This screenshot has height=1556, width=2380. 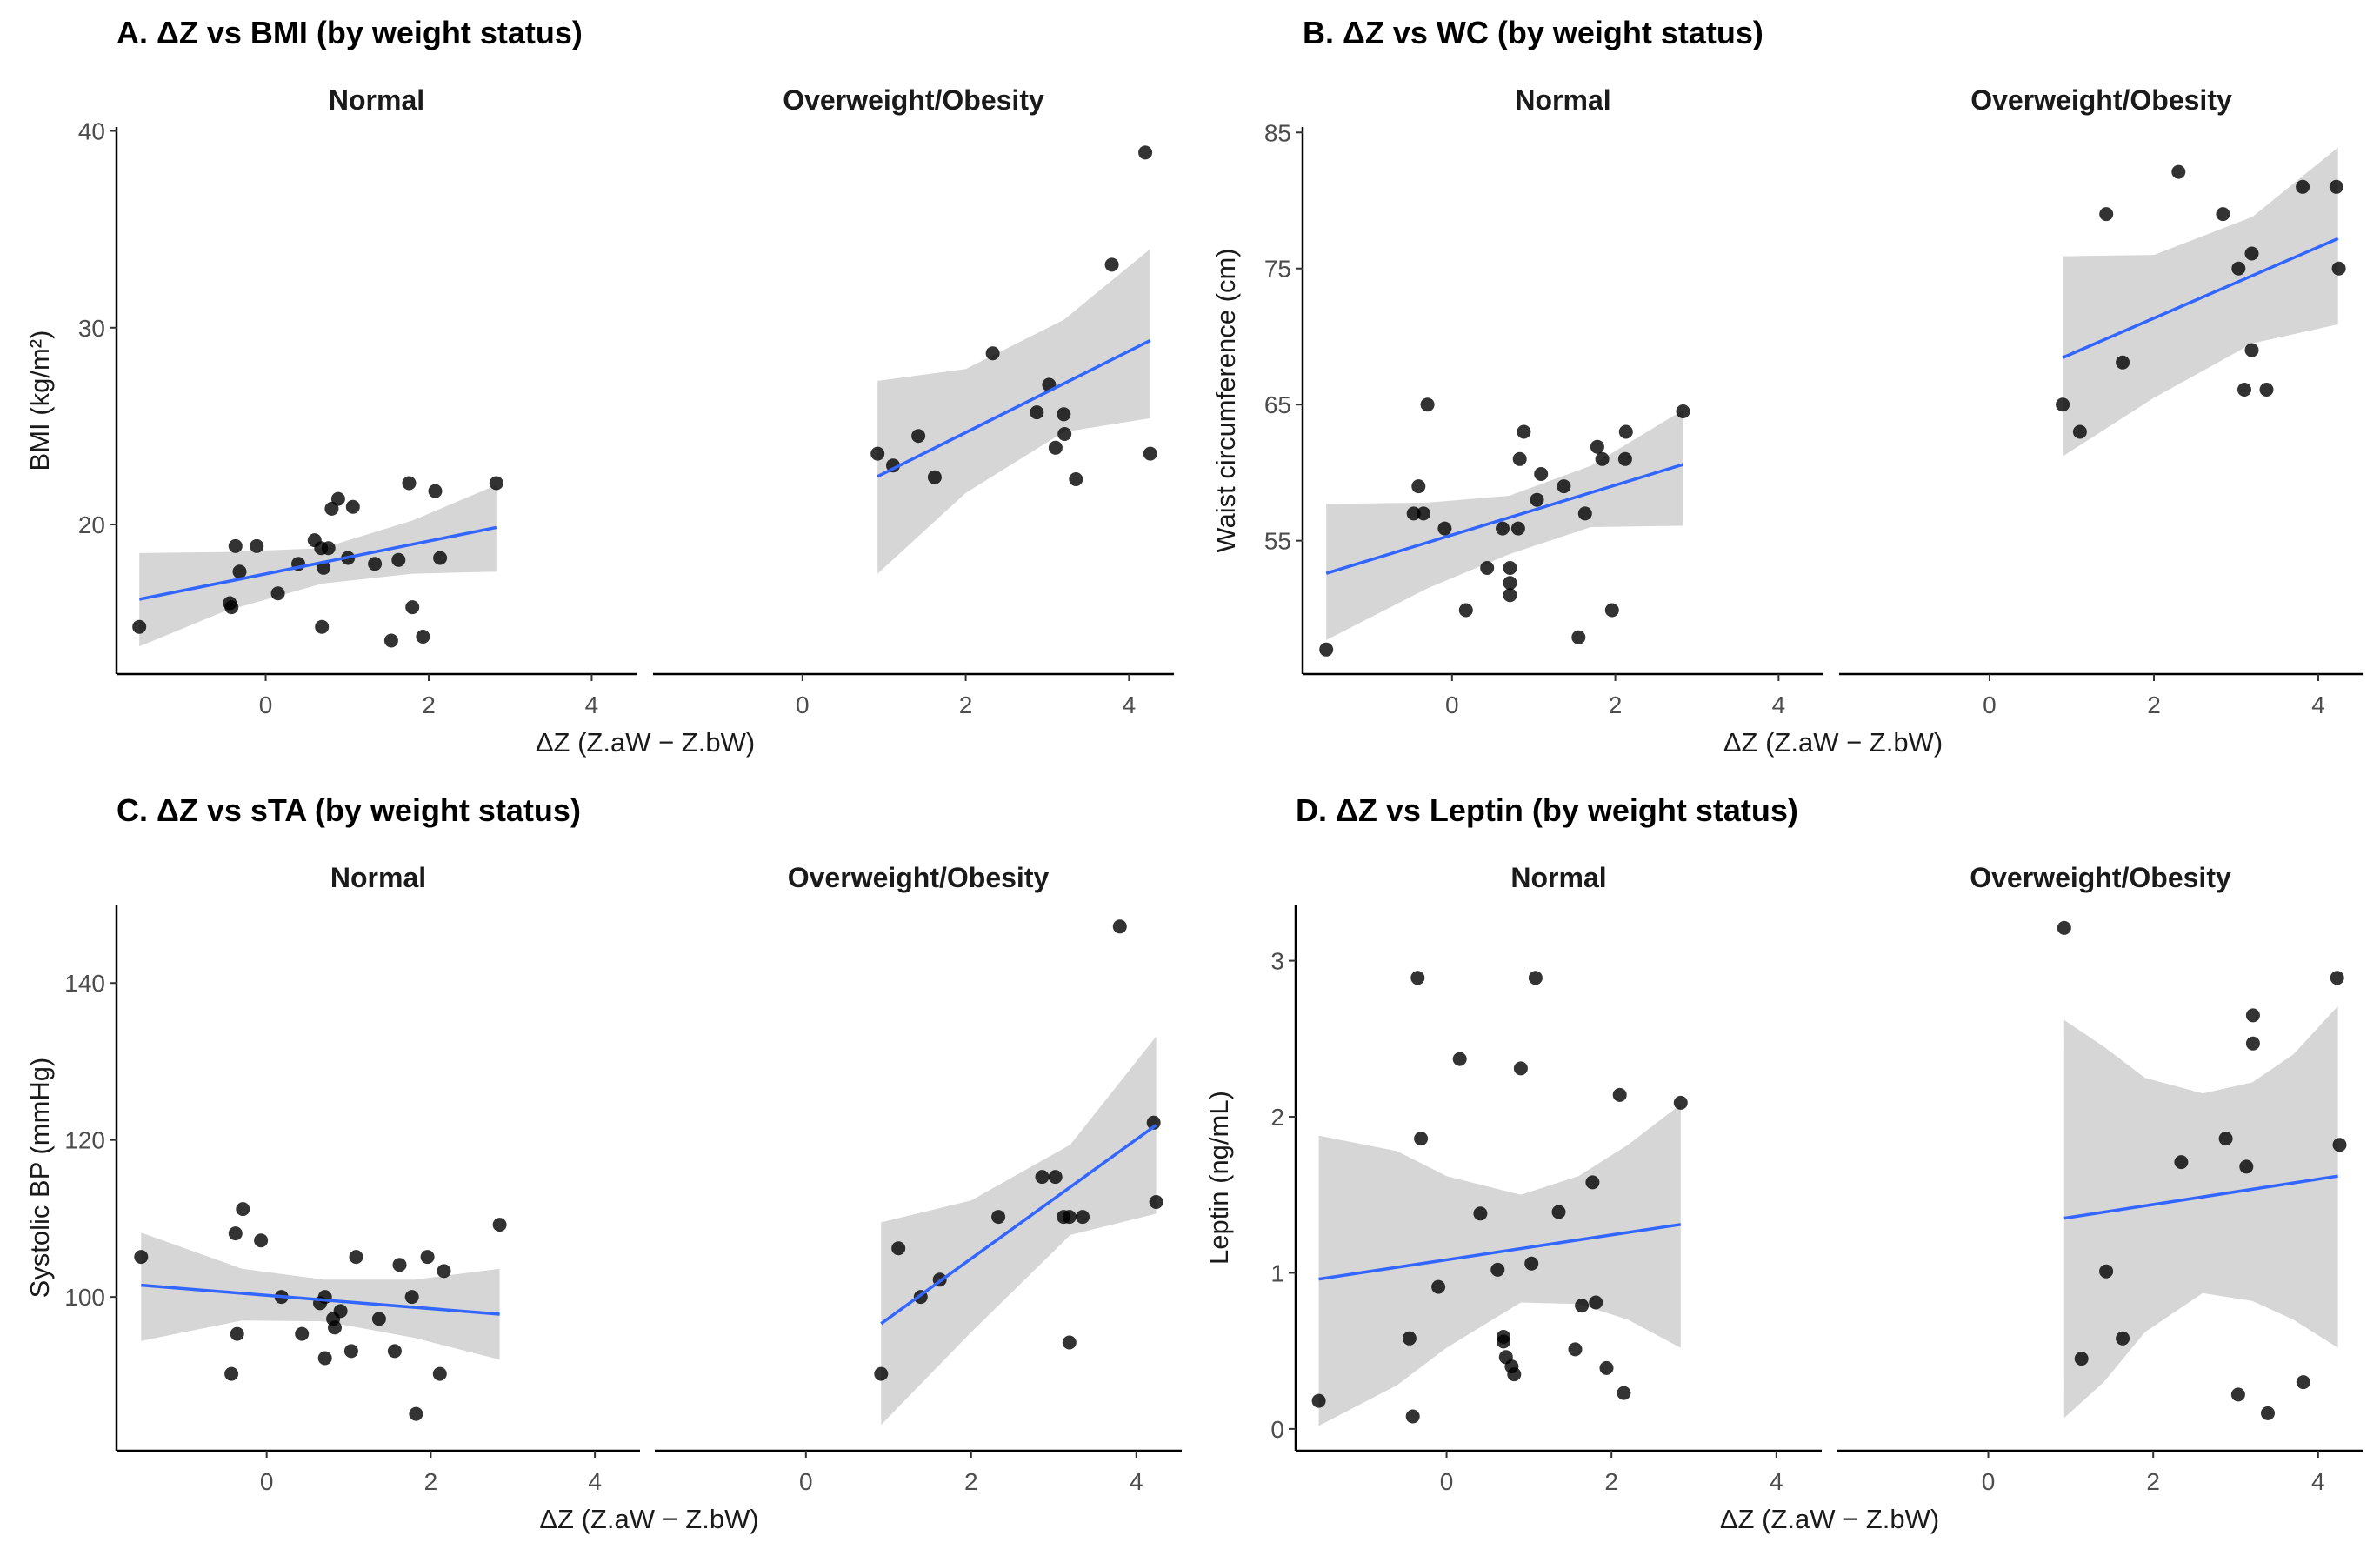 I want to click on y-tick-label: 30, so click(x=91, y=329).